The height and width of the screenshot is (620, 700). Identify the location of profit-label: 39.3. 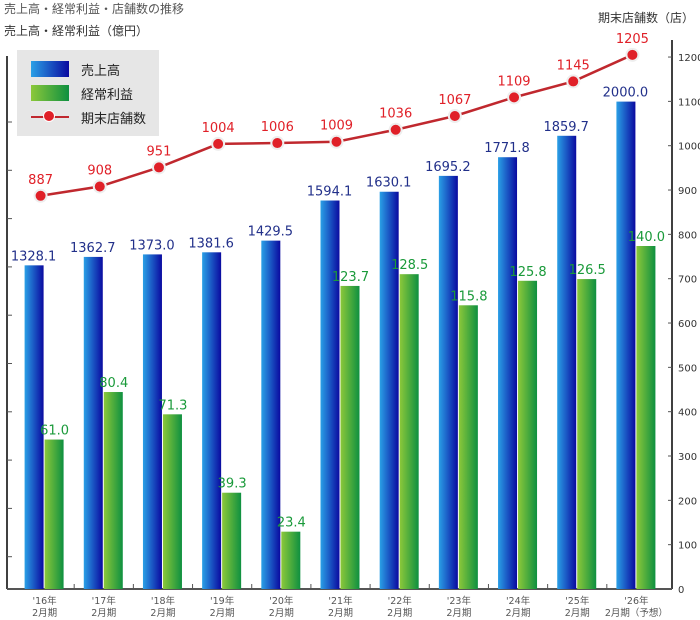
(232, 484).